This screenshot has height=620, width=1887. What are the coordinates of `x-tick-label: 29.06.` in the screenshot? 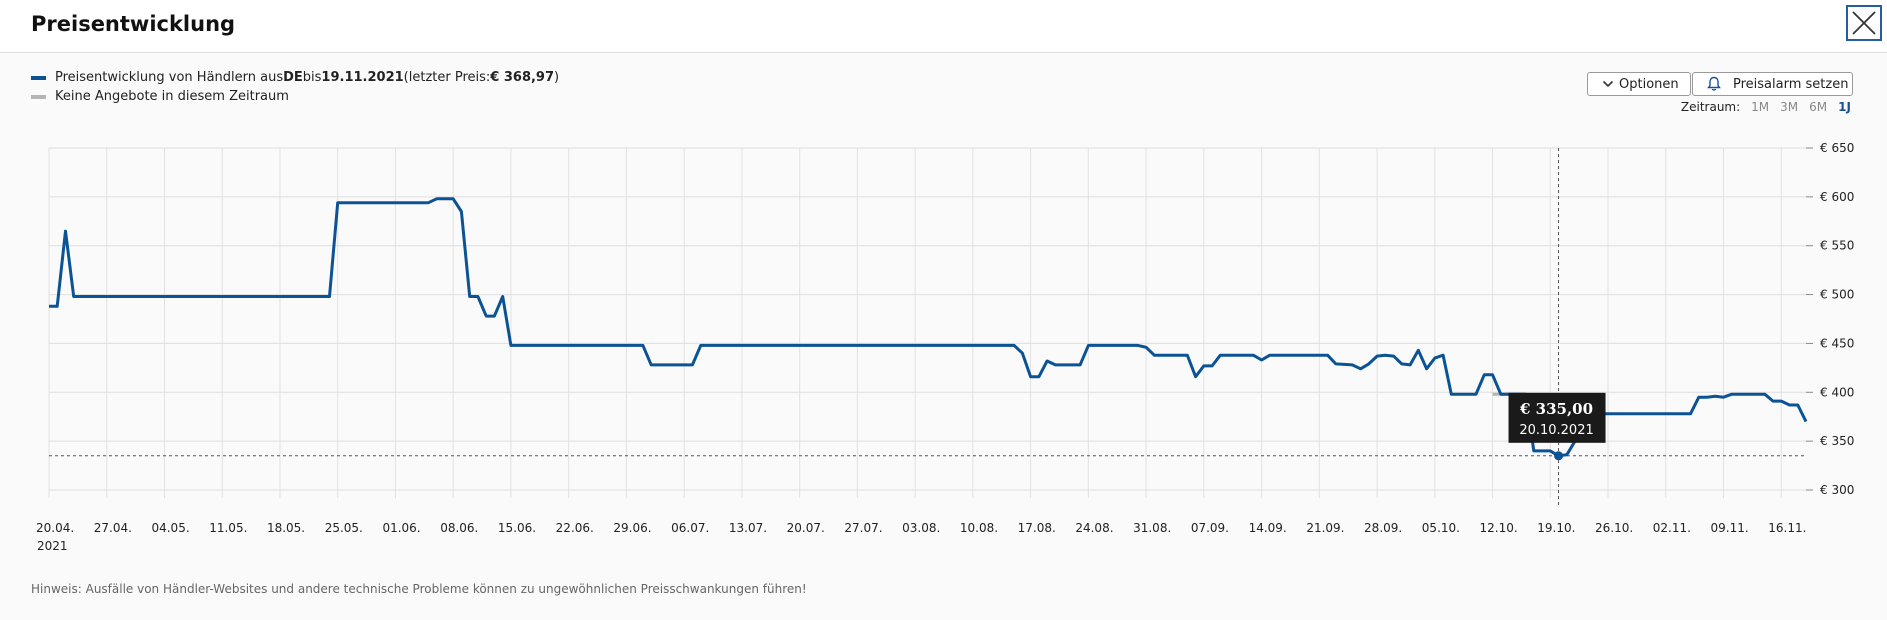 It's located at (632, 528).